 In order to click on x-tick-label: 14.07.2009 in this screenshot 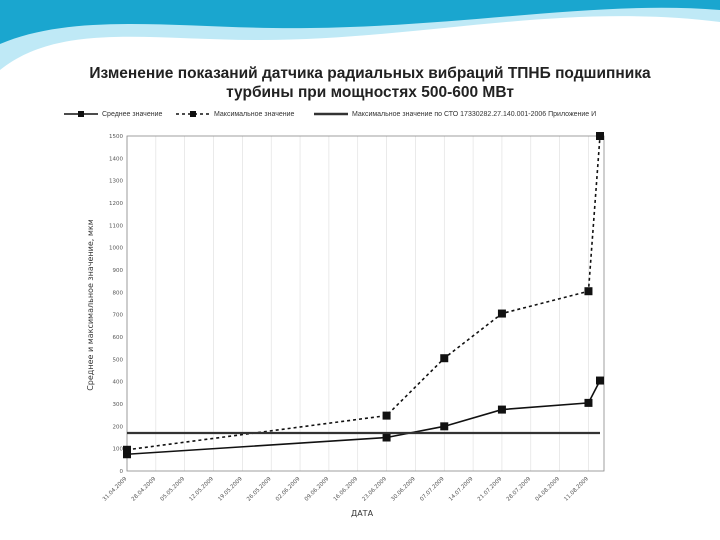, I will do `click(461, 489)`.